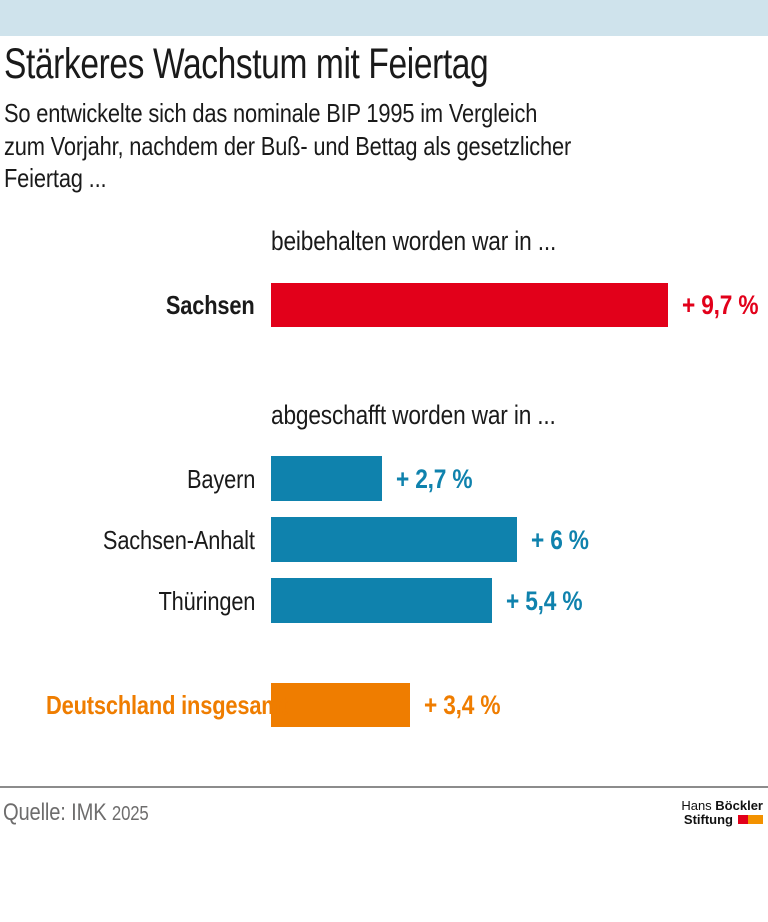 Image resolution: width=768 pixels, height=922 pixels. Describe the element at coordinates (384, 478) in the screenshot. I see `bar-row-bayern: Bayern + 2,7 %` at that location.